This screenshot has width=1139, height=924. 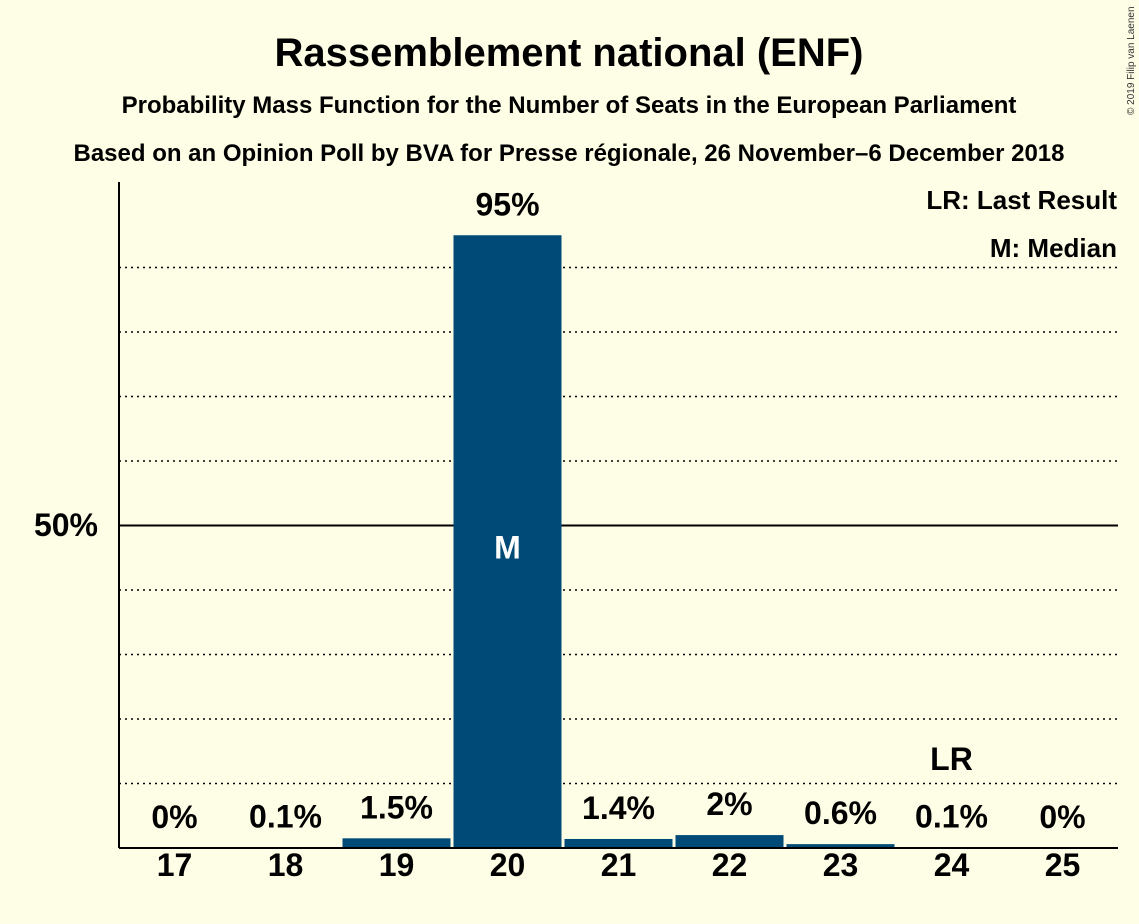 I want to click on y-tick-label: 50%, so click(x=66, y=525).